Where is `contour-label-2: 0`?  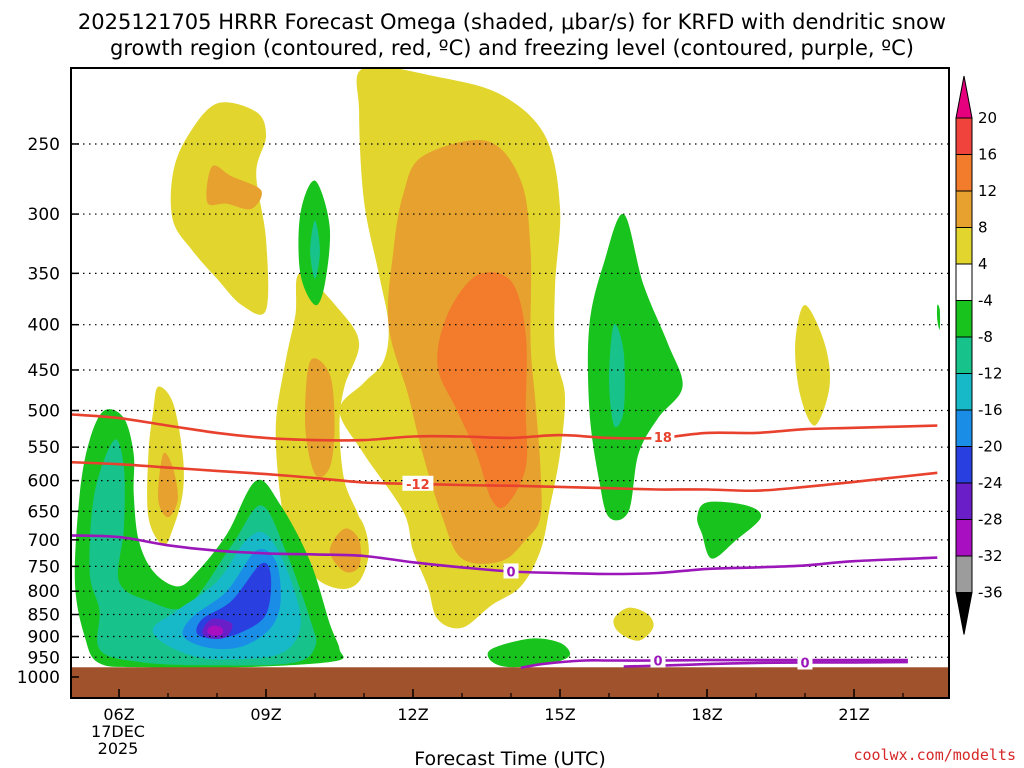
contour-label-2: 0 is located at coordinates (510, 572).